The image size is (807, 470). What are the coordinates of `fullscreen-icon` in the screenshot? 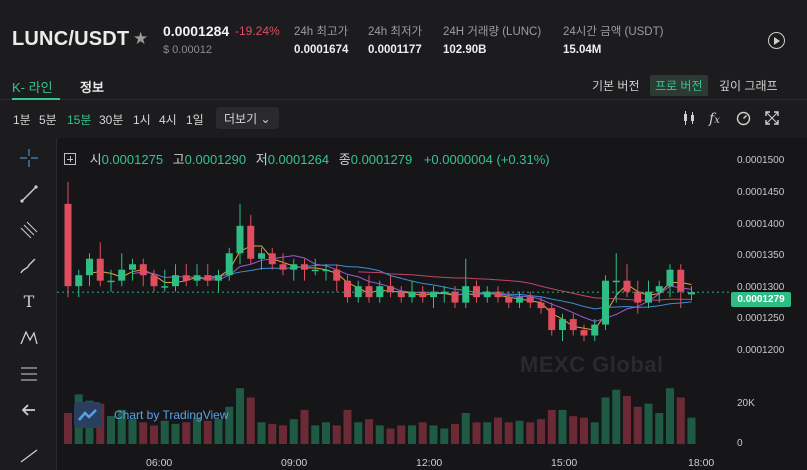 It's located at (772, 119).